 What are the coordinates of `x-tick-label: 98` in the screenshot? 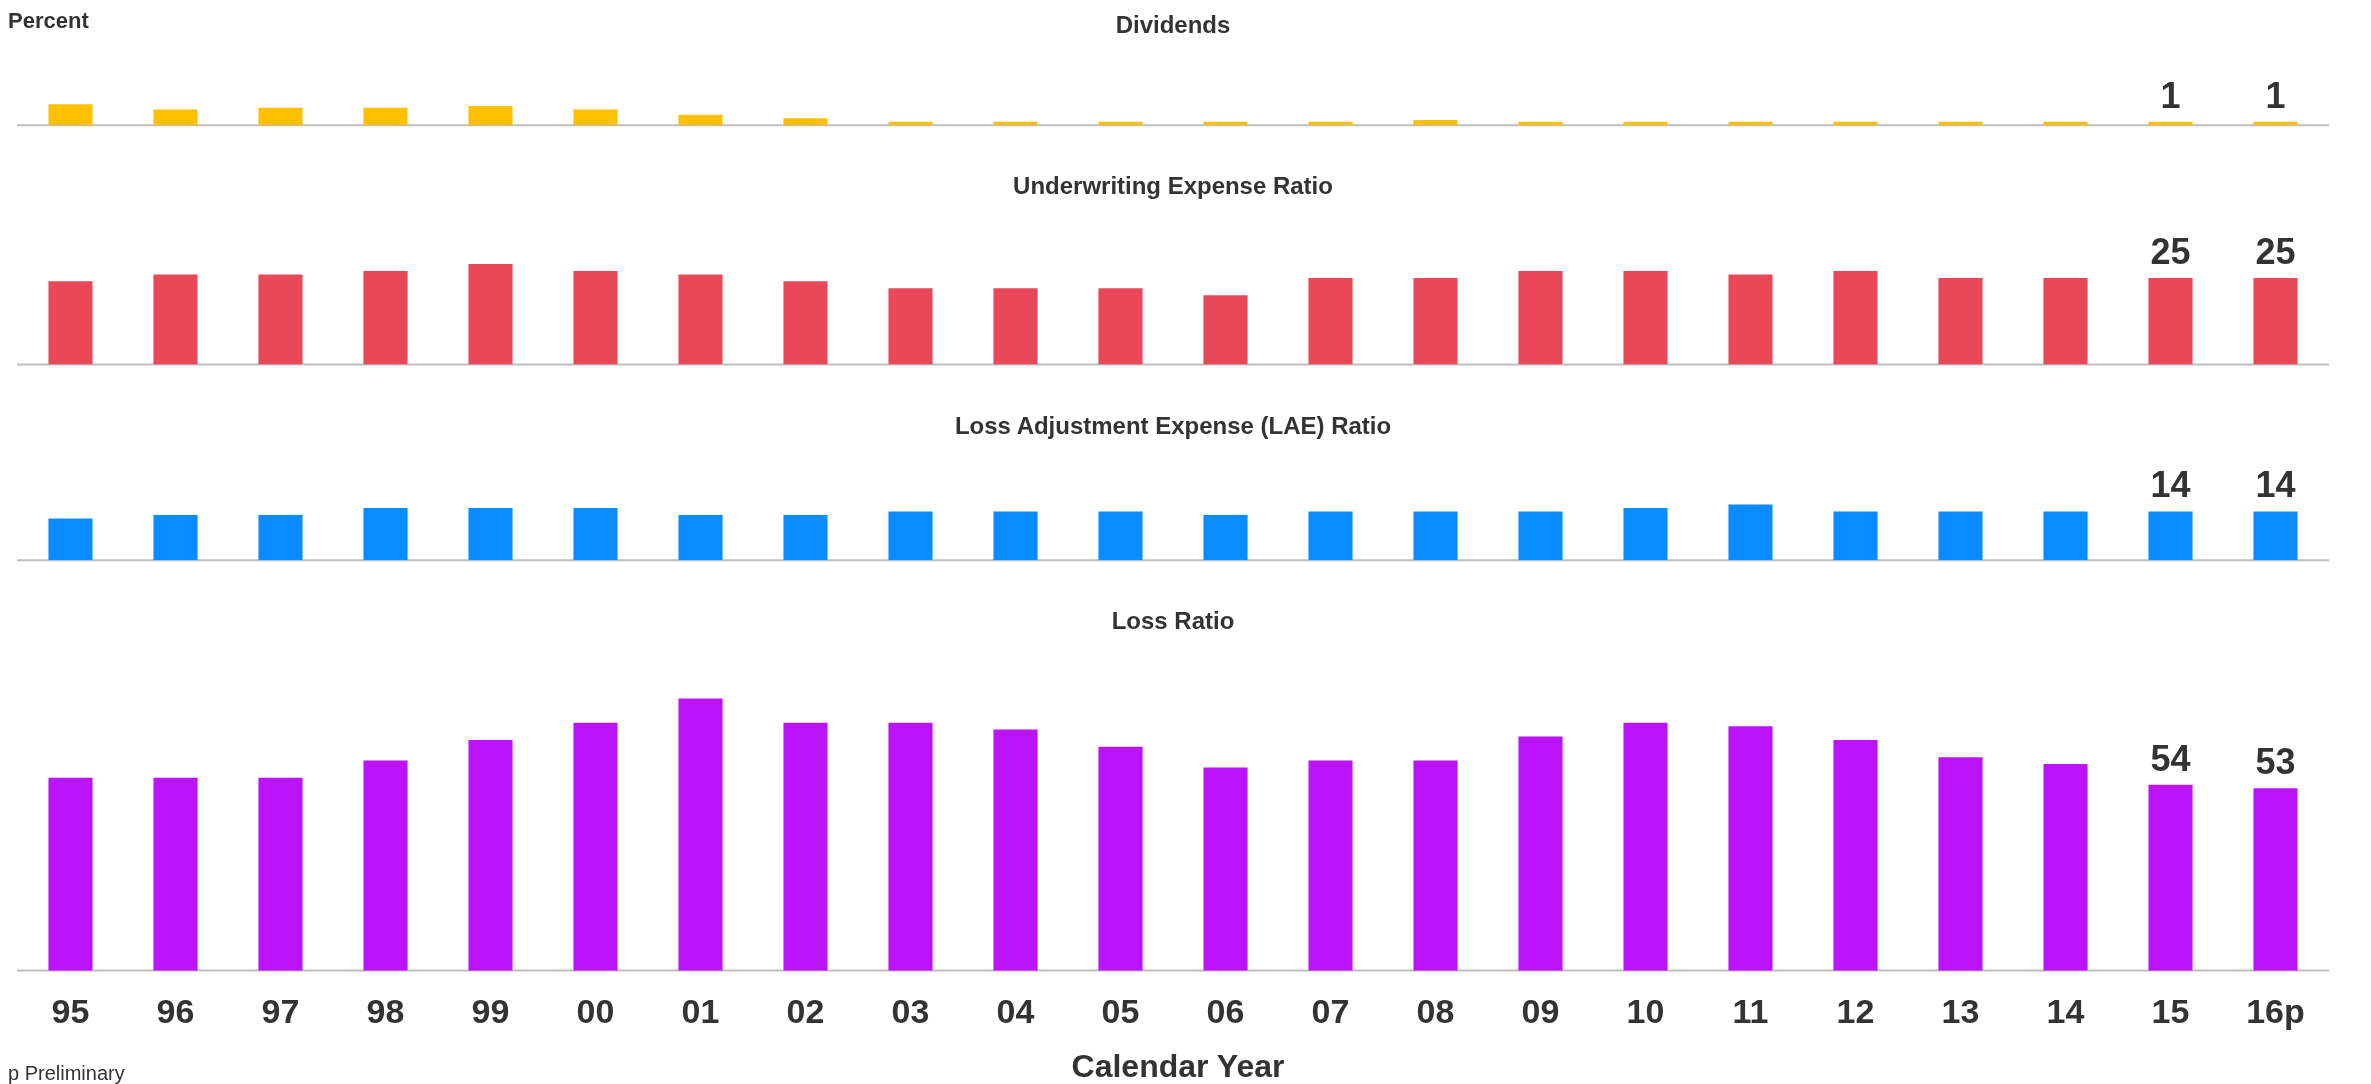 It's located at (385, 1010).